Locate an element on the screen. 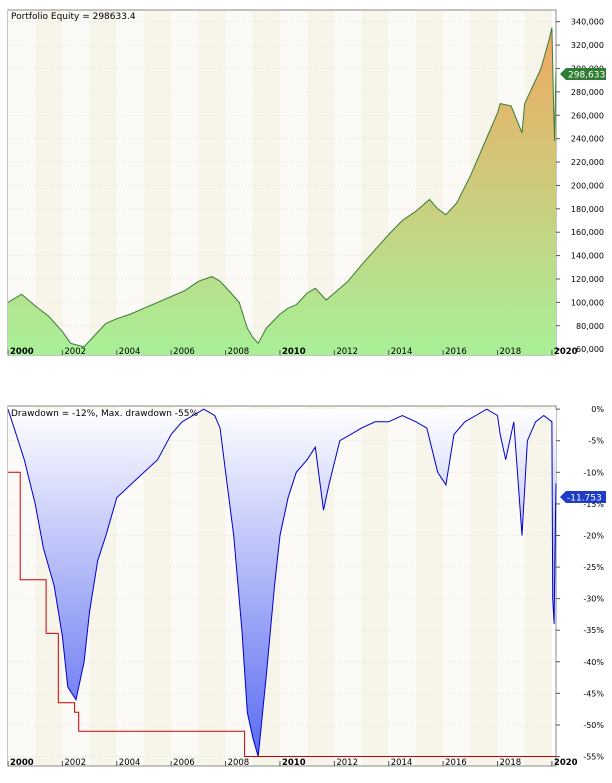 The height and width of the screenshot is (783, 612). y-tick-label: 100,000 is located at coordinates (587, 302).